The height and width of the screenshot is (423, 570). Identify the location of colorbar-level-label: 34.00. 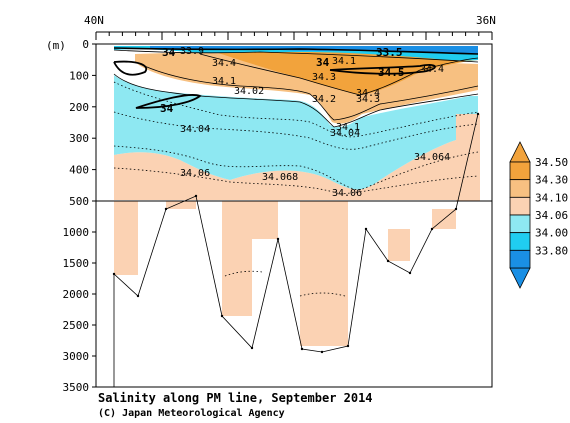
(551, 233).